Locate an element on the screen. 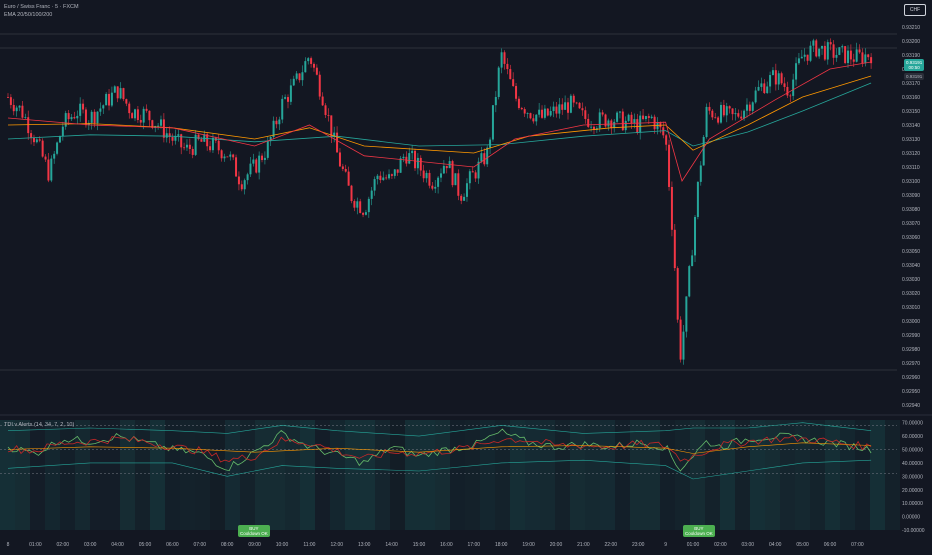 Image resolution: width=932 pixels, height=555 pixels. time-axis-tick-label: 13:00 is located at coordinates (364, 545).